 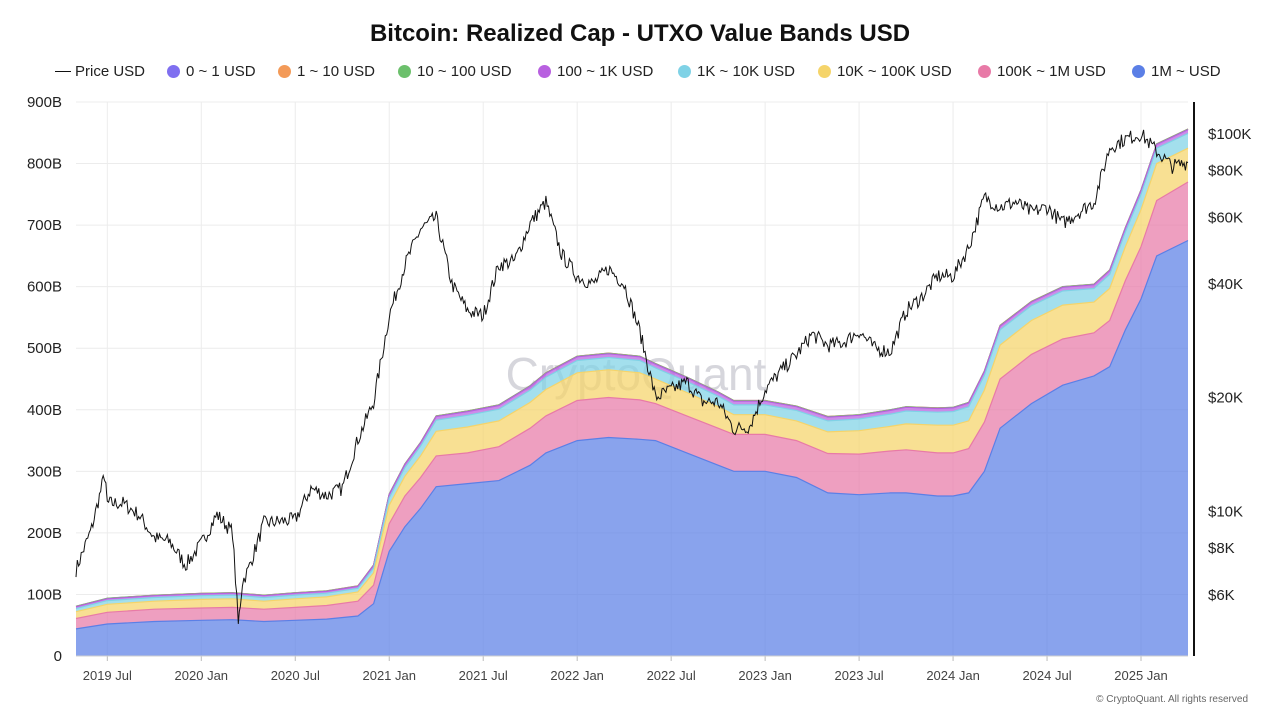 What do you see at coordinates (44, 471) in the screenshot?
I see `y-tick-left: 300B` at bounding box center [44, 471].